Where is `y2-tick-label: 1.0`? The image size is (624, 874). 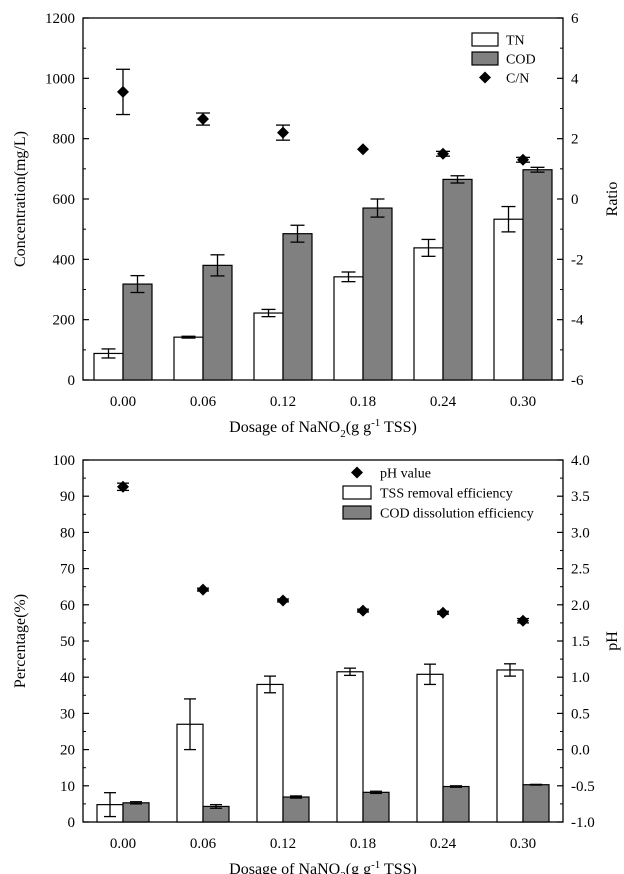 y2-tick-label: 1.0 is located at coordinates (580, 678).